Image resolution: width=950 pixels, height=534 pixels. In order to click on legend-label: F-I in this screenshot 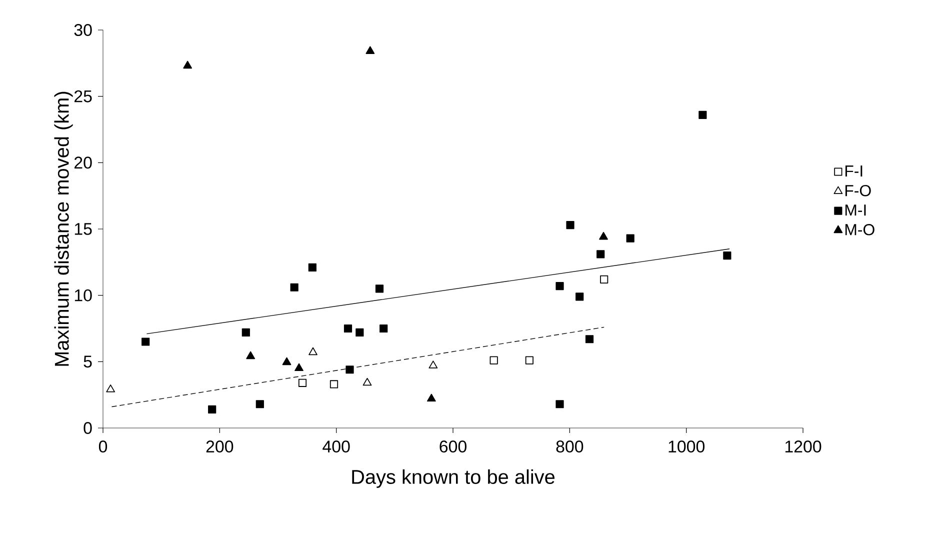, I will do `click(853, 171)`.